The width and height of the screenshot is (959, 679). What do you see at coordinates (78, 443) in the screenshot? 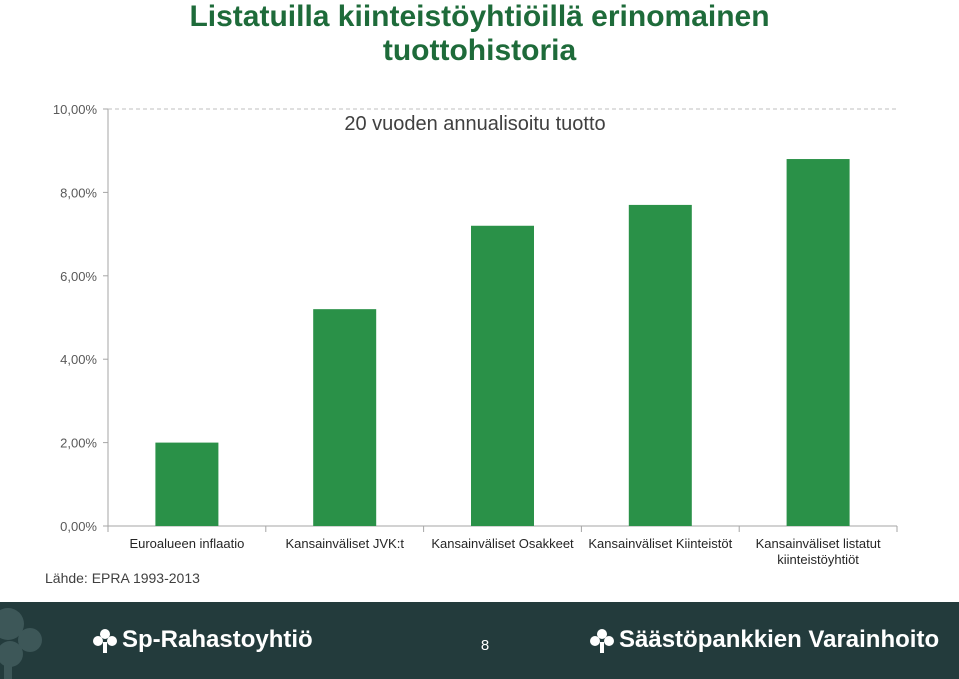
I see `y-tick-label: 2,00%` at bounding box center [78, 443].